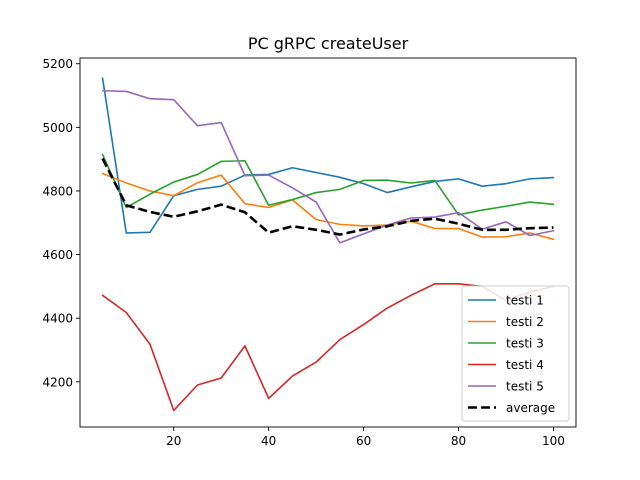 Image resolution: width=640 pixels, height=480 pixels. What do you see at coordinates (525, 344) in the screenshot?
I see `legend-label: testi 3` at bounding box center [525, 344].